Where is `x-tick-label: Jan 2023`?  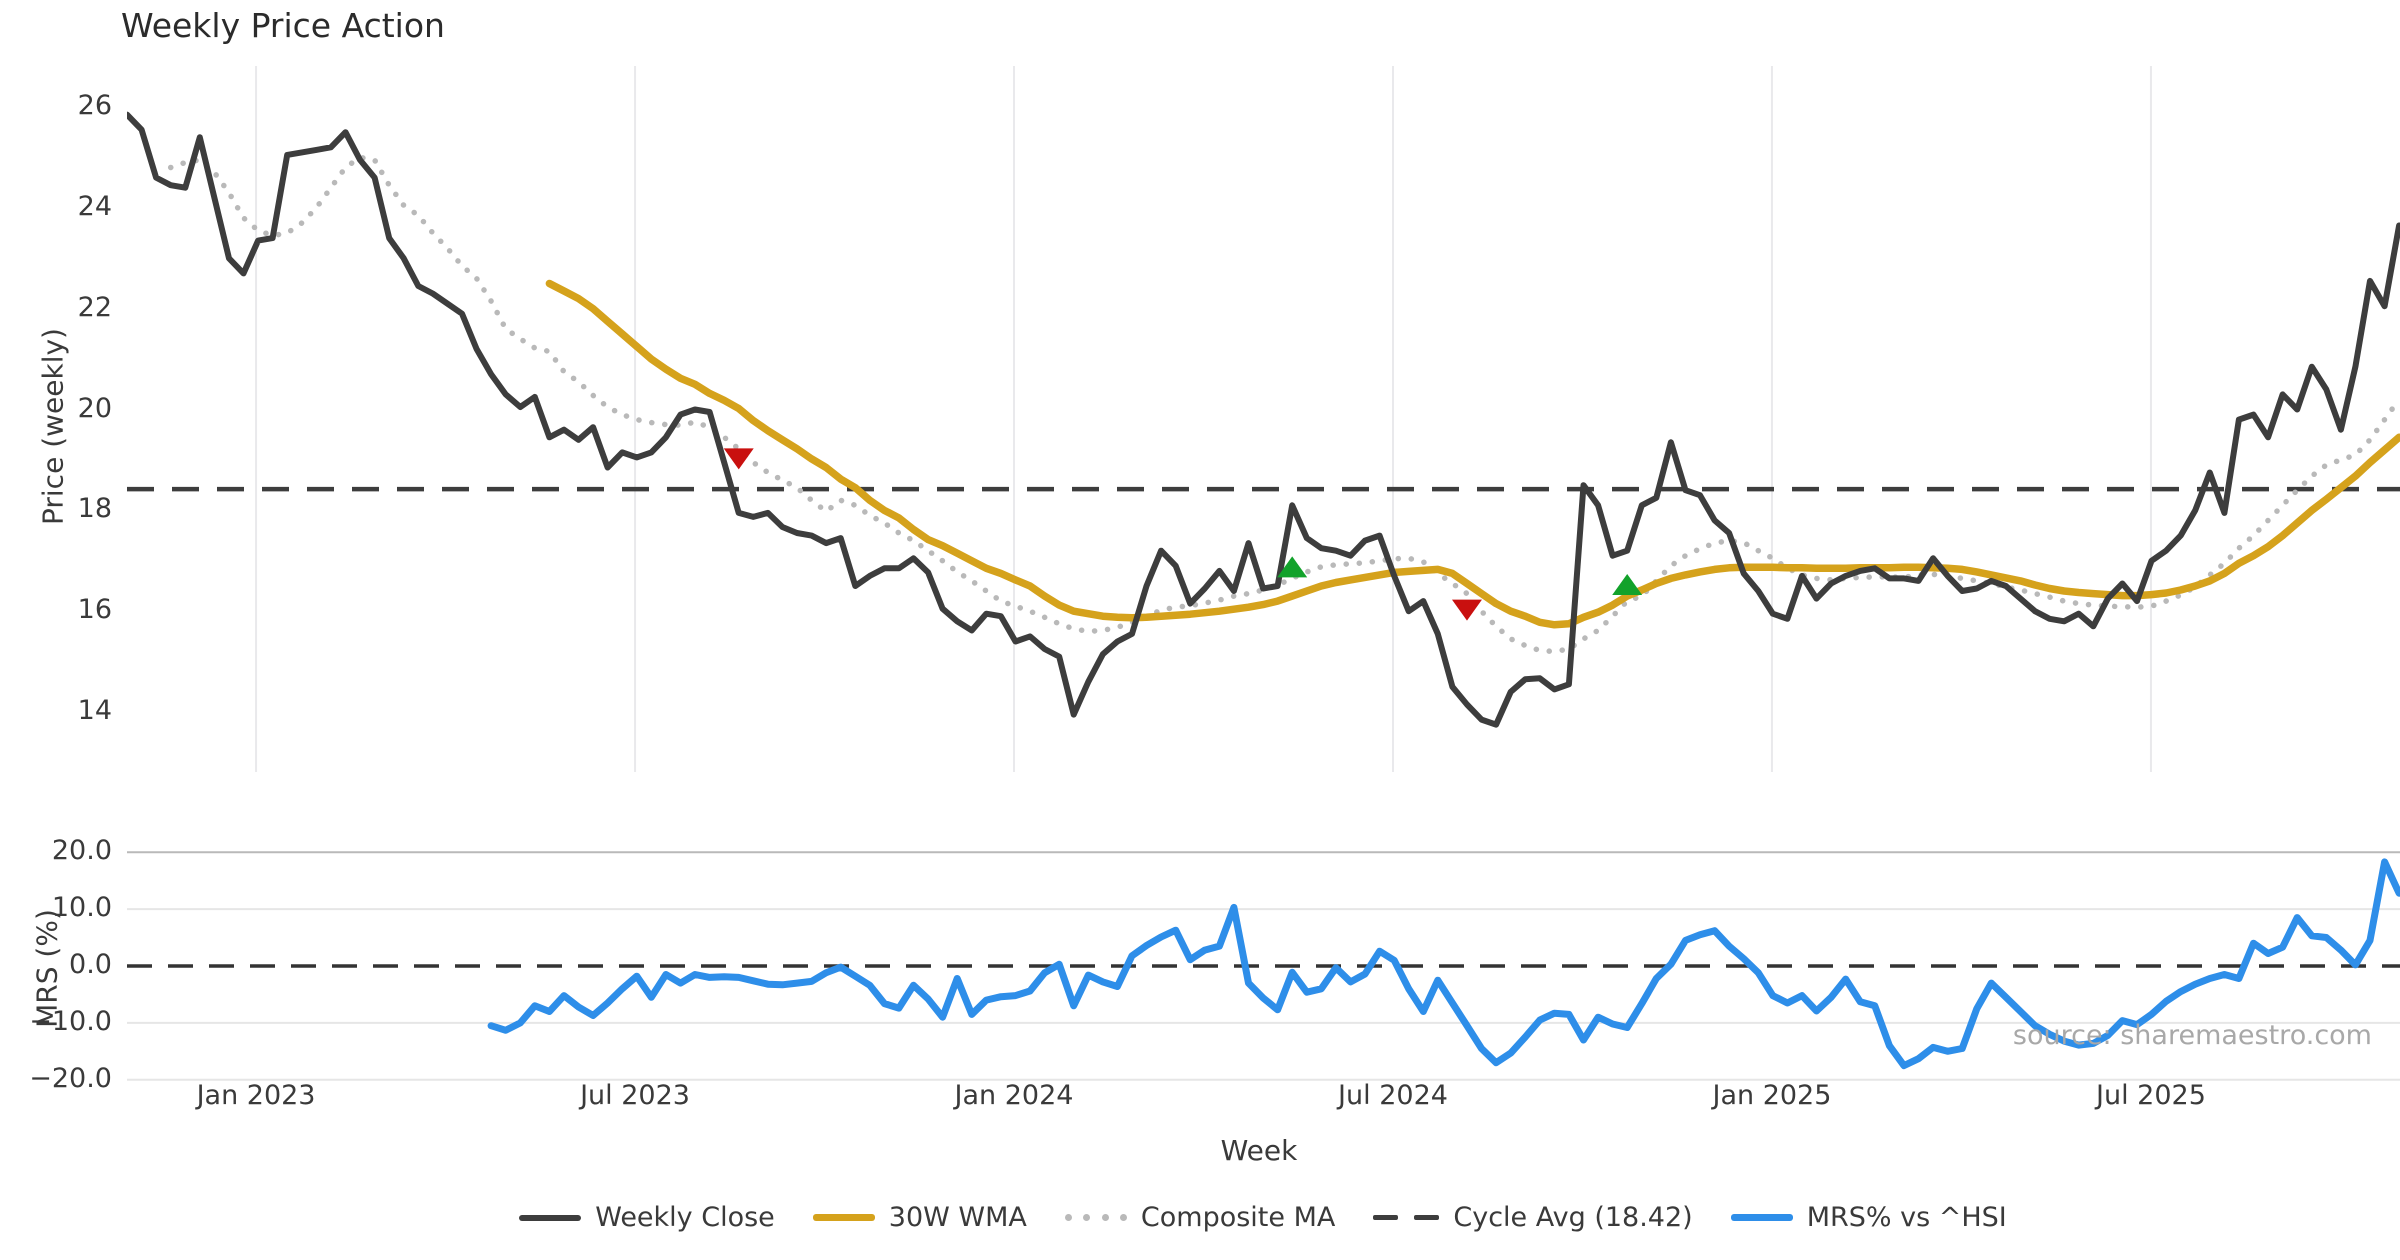
x-tick-label: Jan 2023 is located at coordinates (256, 1095).